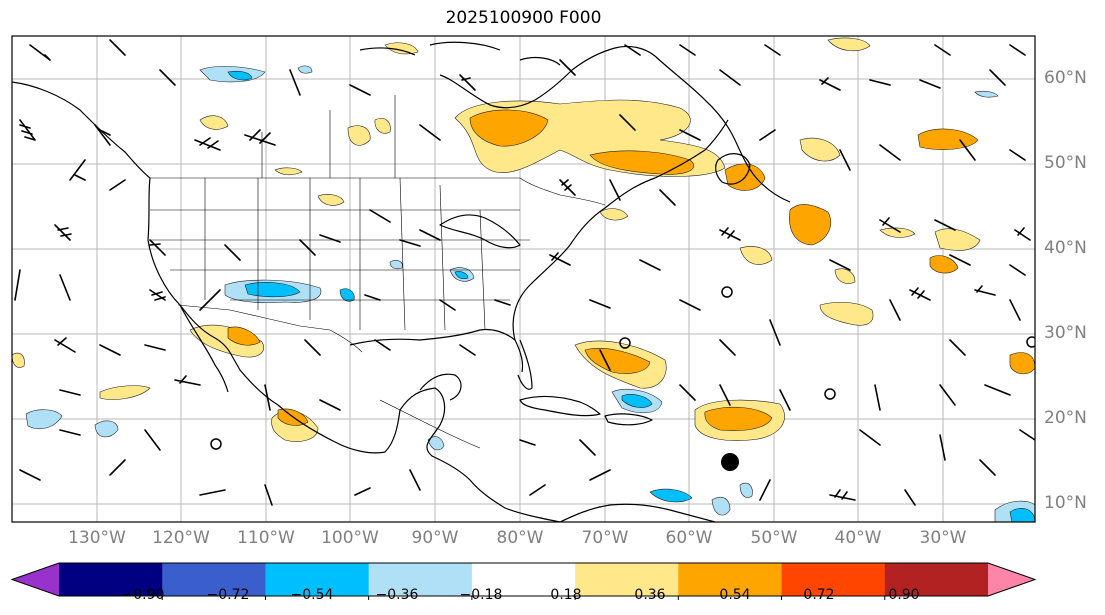 The height and width of the screenshot is (615, 1105). What do you see at coordinates (435, 538) in the screenshot?
I see `lon-label-90w: 90°W` at bounding box center [435, 538].